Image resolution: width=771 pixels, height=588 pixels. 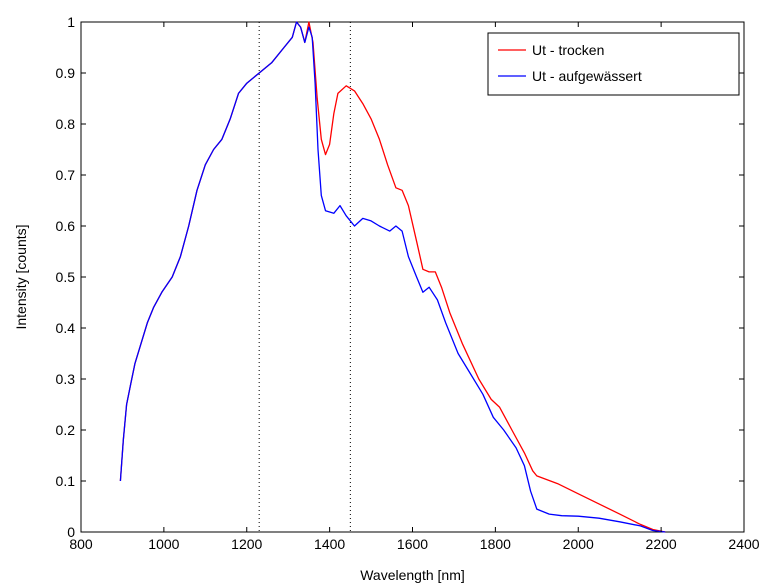 What do you see at coordinates (661, 544) in the screenshot?
I see `x-tick-label: 2200` at bounding box center [661, 544].